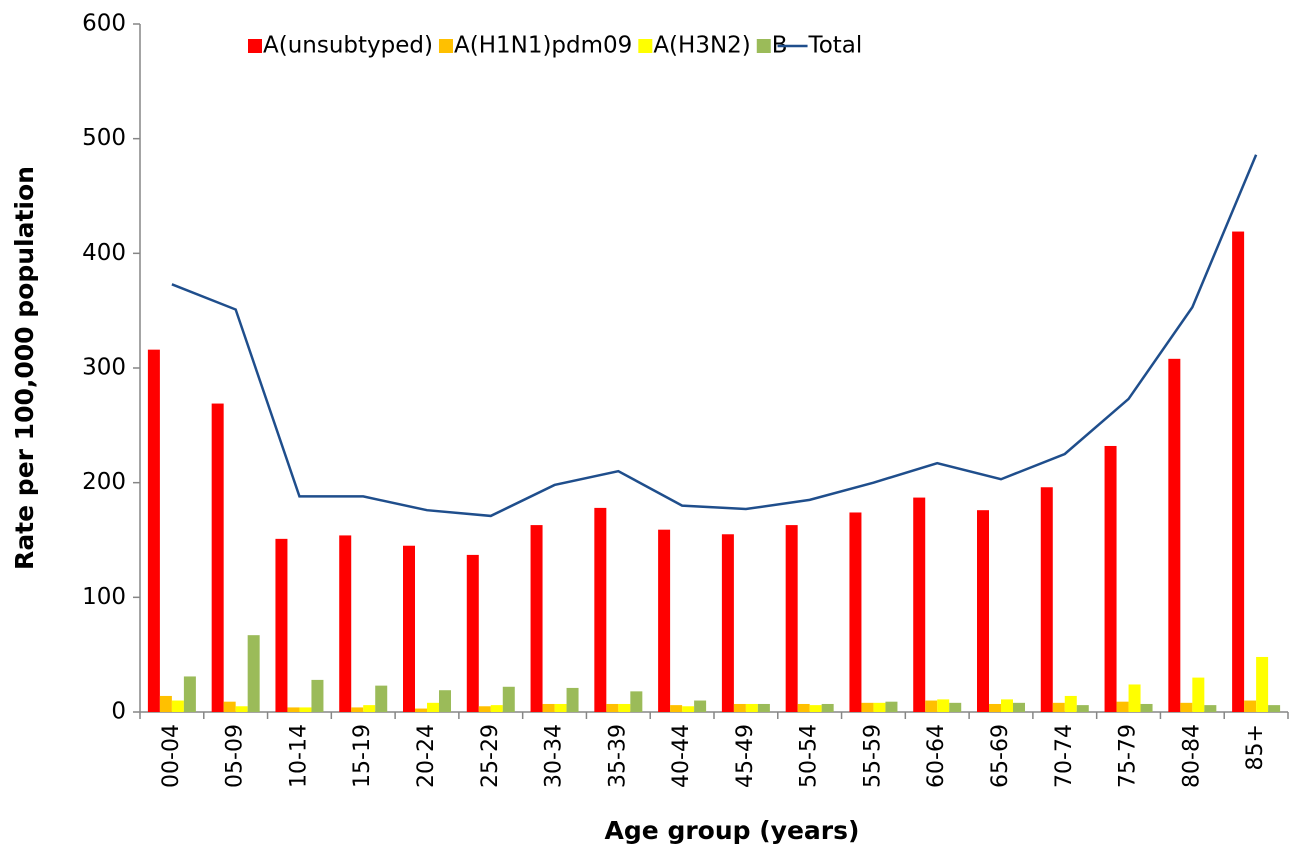  I want to click on legend-label: A(unsubtyped), so click(348, 46).